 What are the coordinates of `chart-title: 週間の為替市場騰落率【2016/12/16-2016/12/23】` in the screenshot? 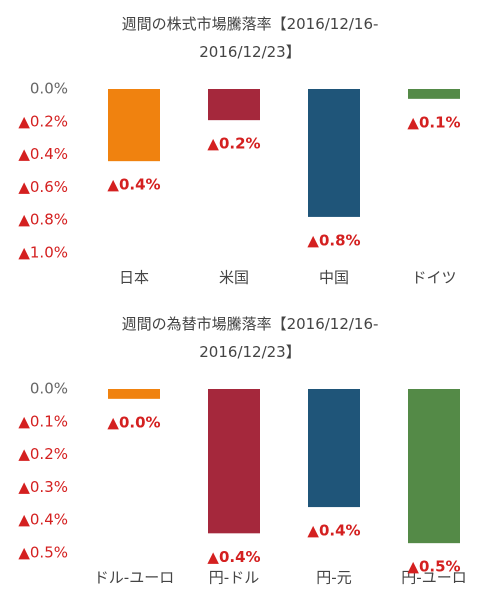 It's located at (250, 338).